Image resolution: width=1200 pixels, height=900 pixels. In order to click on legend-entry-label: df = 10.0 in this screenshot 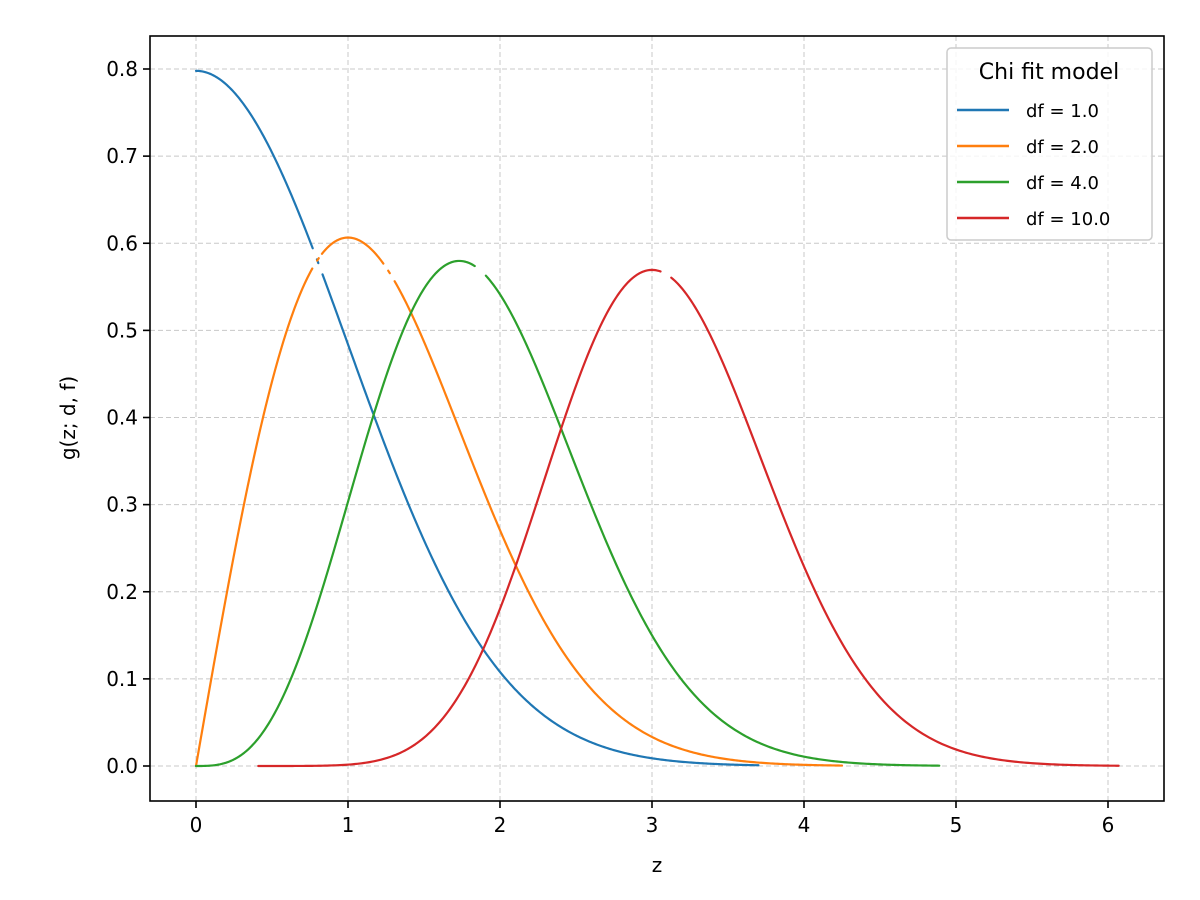, I will do `click(1068, 219)`.